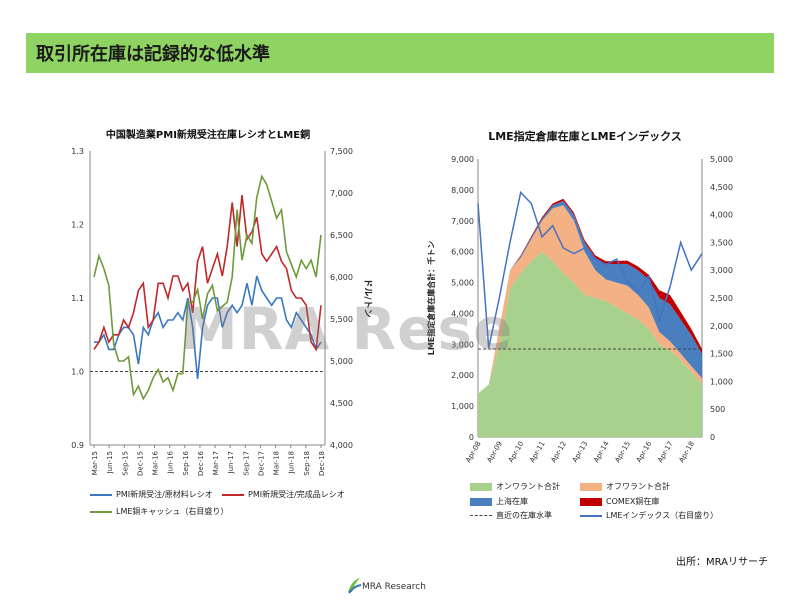  I want to click on legend-label-lme-cash: LME銅キャッシュ（右目盛り）, so click(172, 511).